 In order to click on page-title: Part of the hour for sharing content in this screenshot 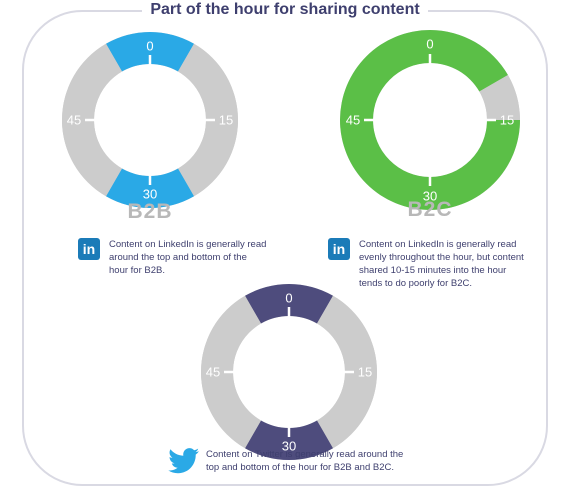, I will do `click(285, 10)`.